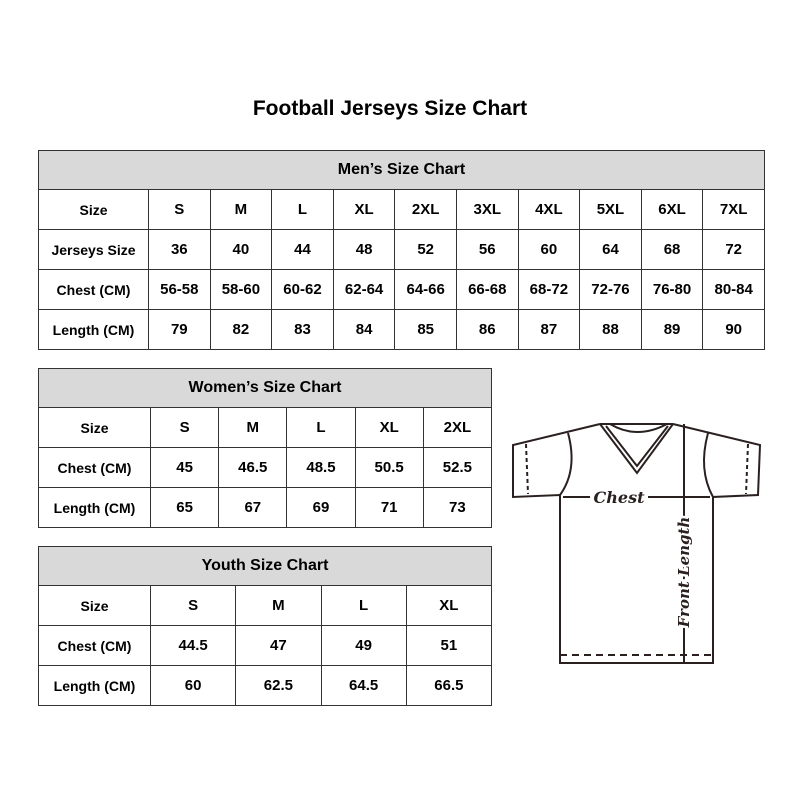 Image resolution: width=800 pixels, height=800 pixels. Describe the element at coordinates (321, 507) in the screenshot. I see `table-cell: 69` at that location.